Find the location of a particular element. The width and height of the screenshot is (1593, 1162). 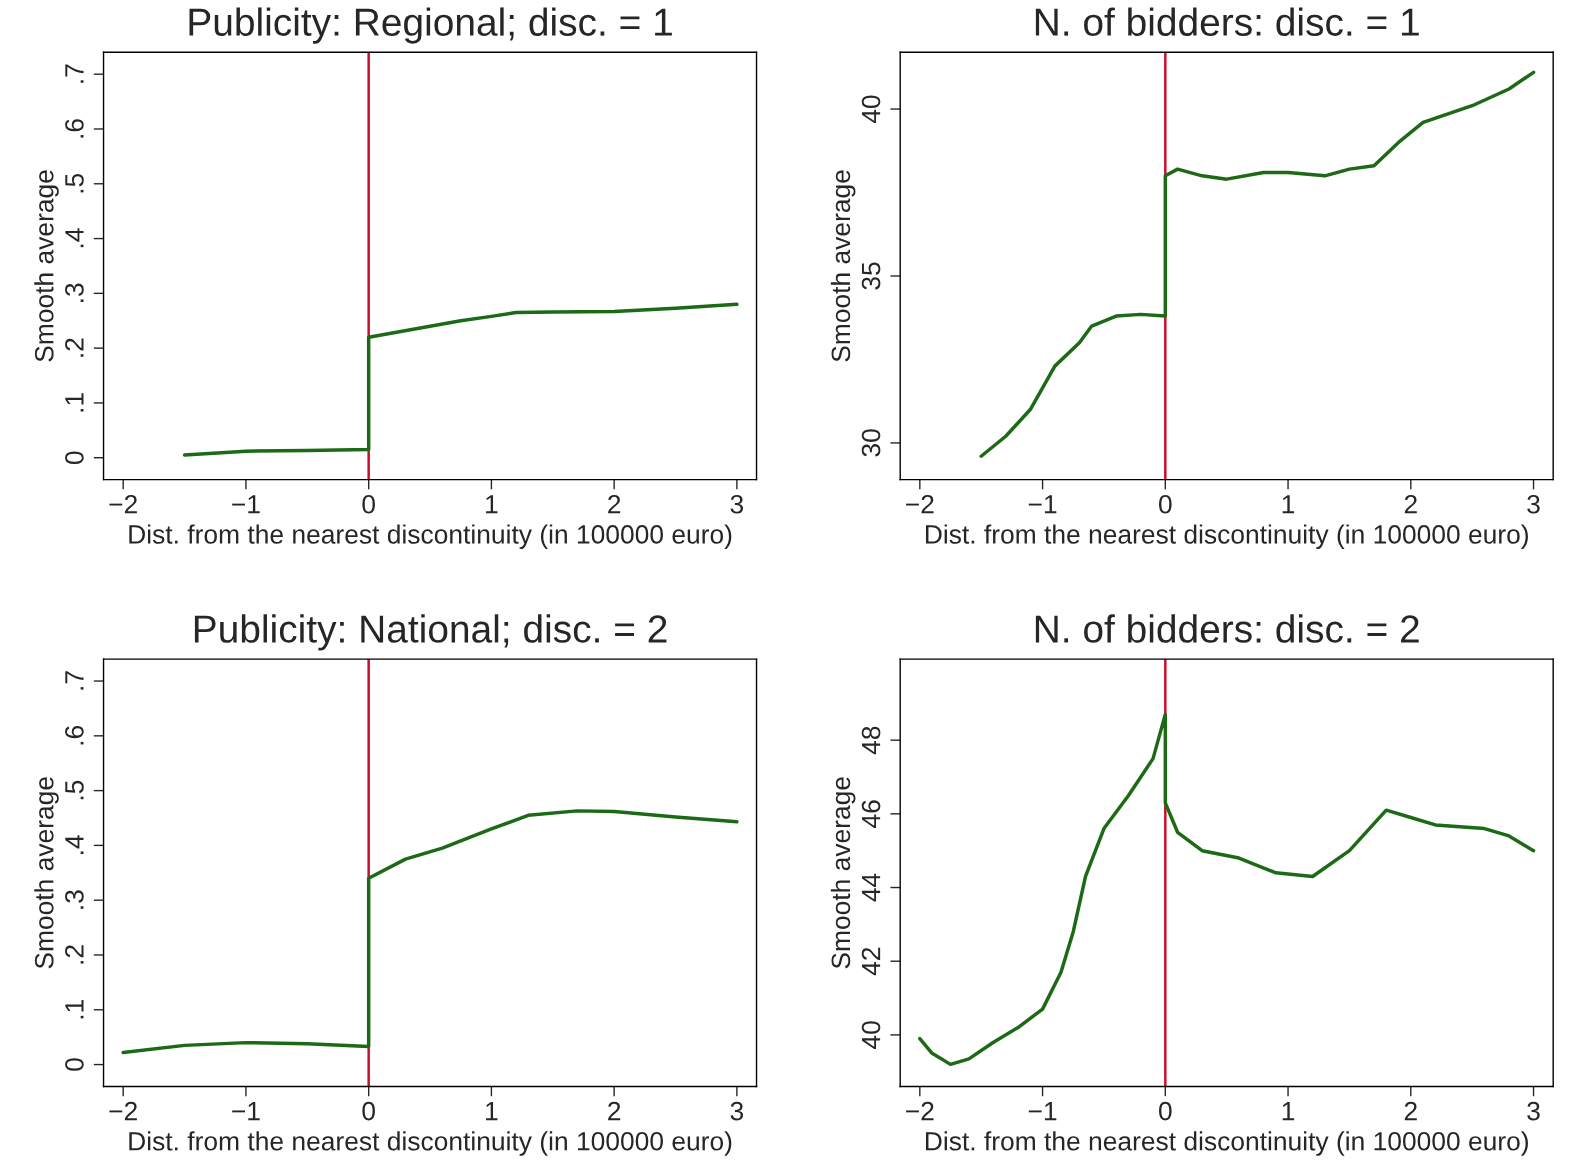

chart-title: N. of bidders: disc. = 1 is located at coordinates (1227, 22).